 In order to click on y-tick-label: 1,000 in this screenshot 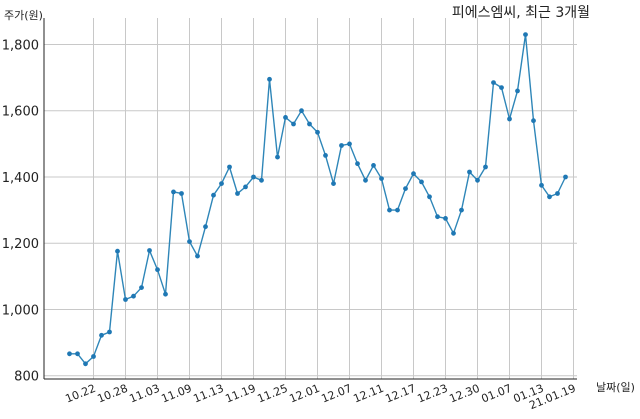, I will do `click(20, 310)`.